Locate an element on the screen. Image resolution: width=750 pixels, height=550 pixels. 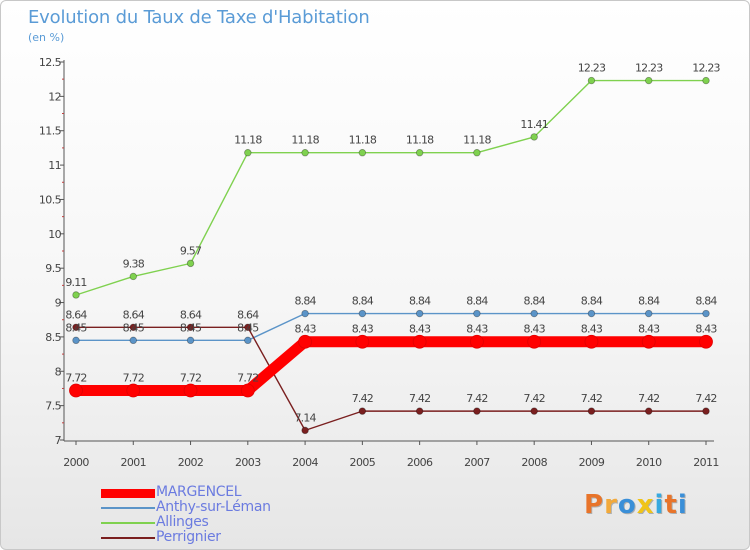
x-tick-label: 2002 is located at coordinates (191, 462).